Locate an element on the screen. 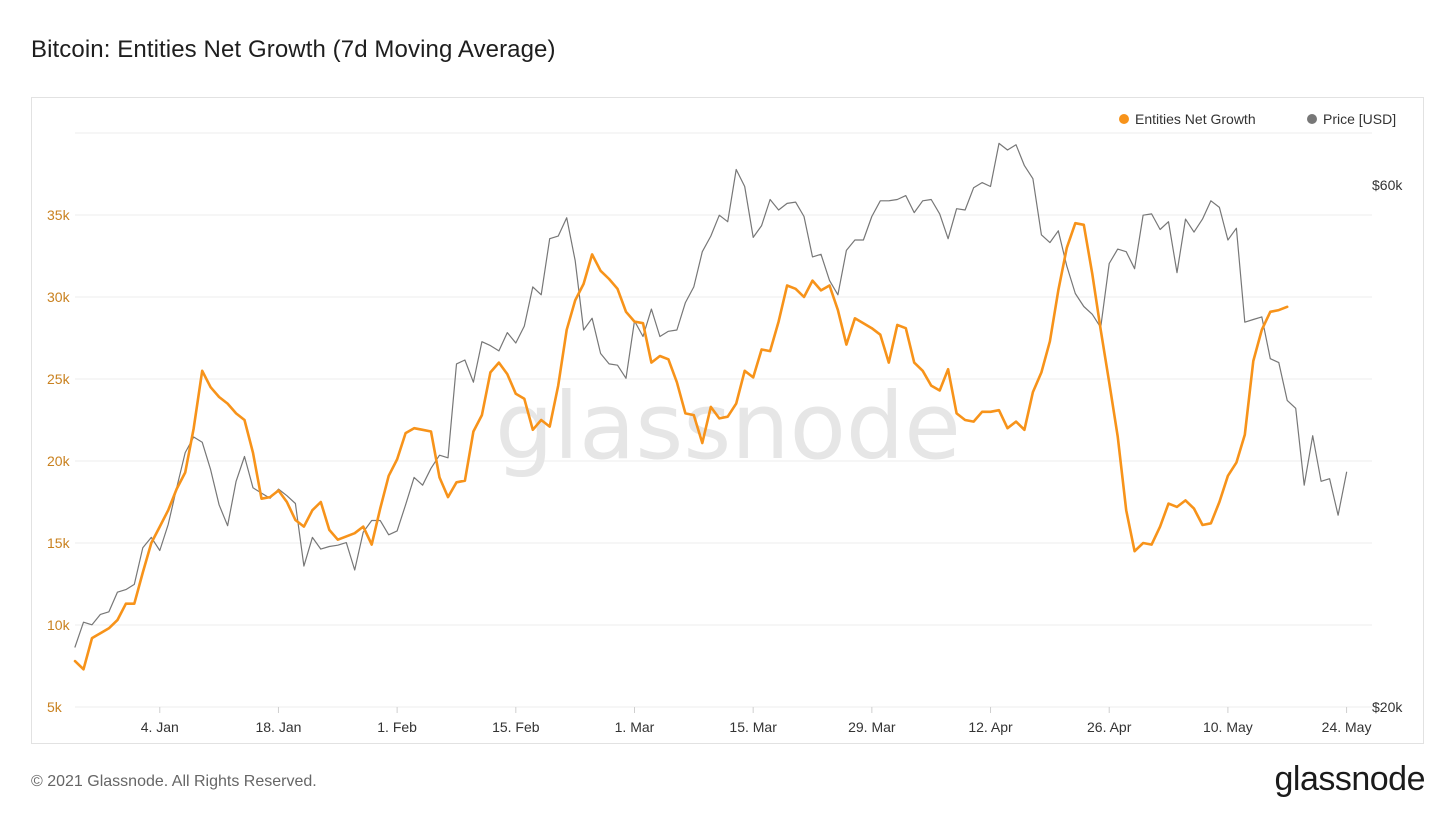  legend-item-price-usd: Price [USD] is located at coordinates (1351, 119).